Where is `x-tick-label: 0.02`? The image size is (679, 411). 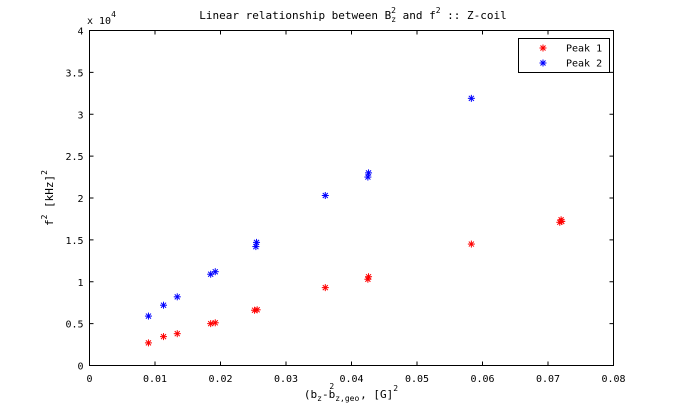
x-tick-label: 0.02 is located at coordinates (220, 379).